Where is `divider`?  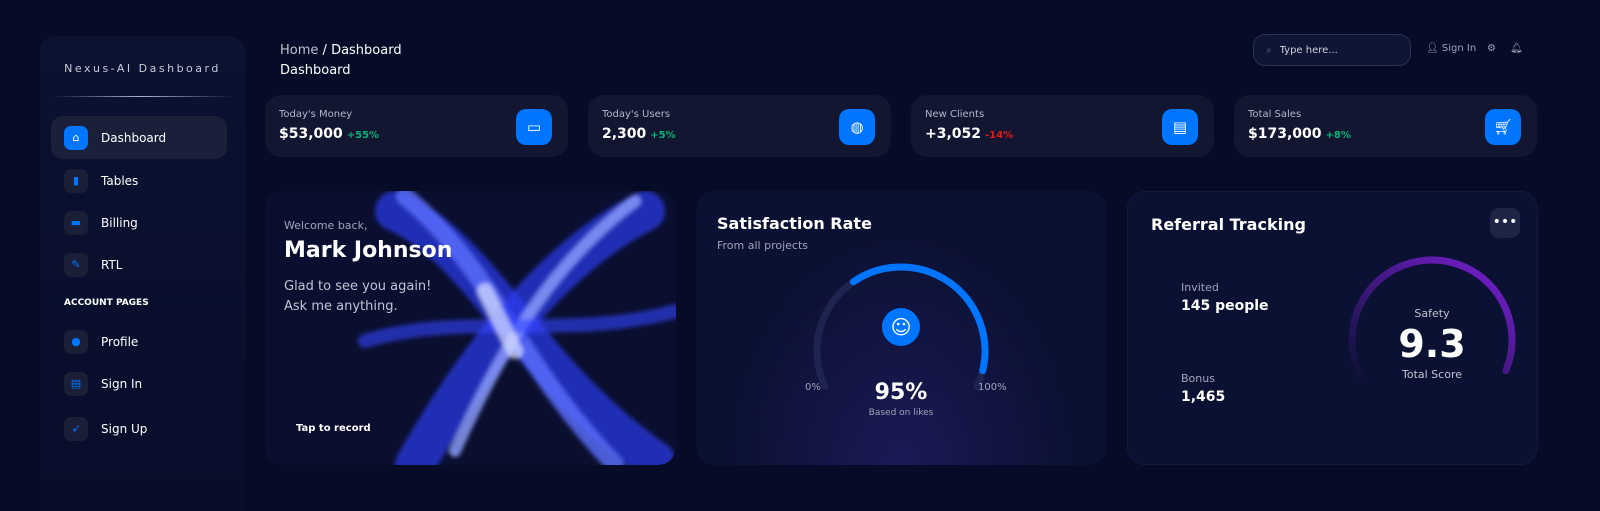
divider is located at coordinates (142, 96).